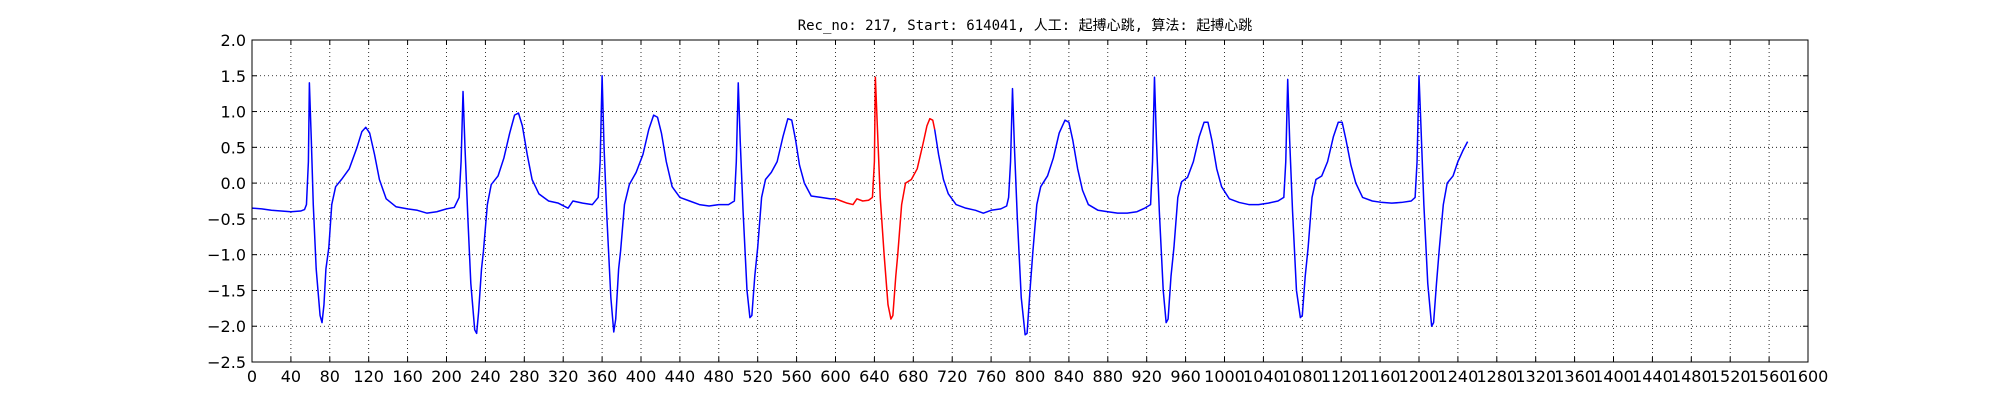 This screenshot has height=405, width=2000. Describe the element at coordinates (1224, 376) in the screenshot. I see `x-tick-label: 1000` at that location.